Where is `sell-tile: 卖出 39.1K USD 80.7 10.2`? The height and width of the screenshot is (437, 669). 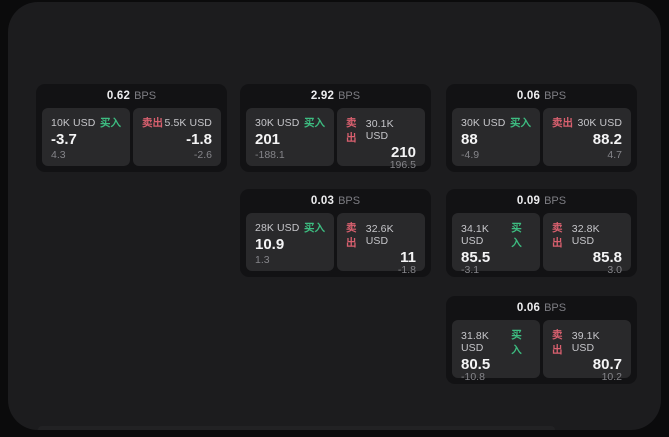 sell-tile: 卖出 39.1K USD 80.7 10.2 is located at coordinates (587, 351).